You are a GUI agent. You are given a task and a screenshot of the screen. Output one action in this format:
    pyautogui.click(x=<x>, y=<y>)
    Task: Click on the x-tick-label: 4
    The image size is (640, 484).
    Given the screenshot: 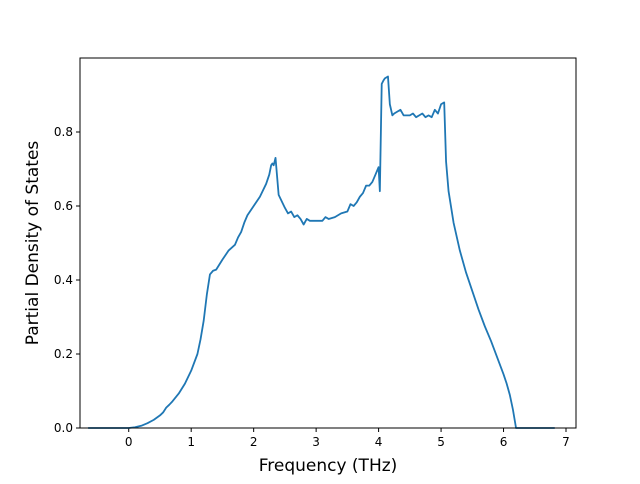 What is the action you would take?
    pyautogui.click(x=379, y=442)
    